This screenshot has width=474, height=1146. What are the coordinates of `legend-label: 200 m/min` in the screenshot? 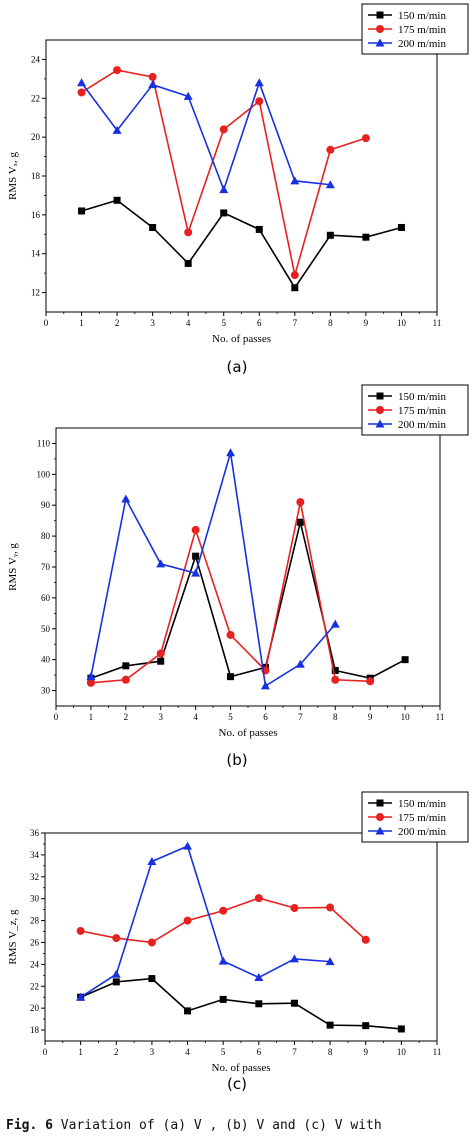 It's located at (422, 832).